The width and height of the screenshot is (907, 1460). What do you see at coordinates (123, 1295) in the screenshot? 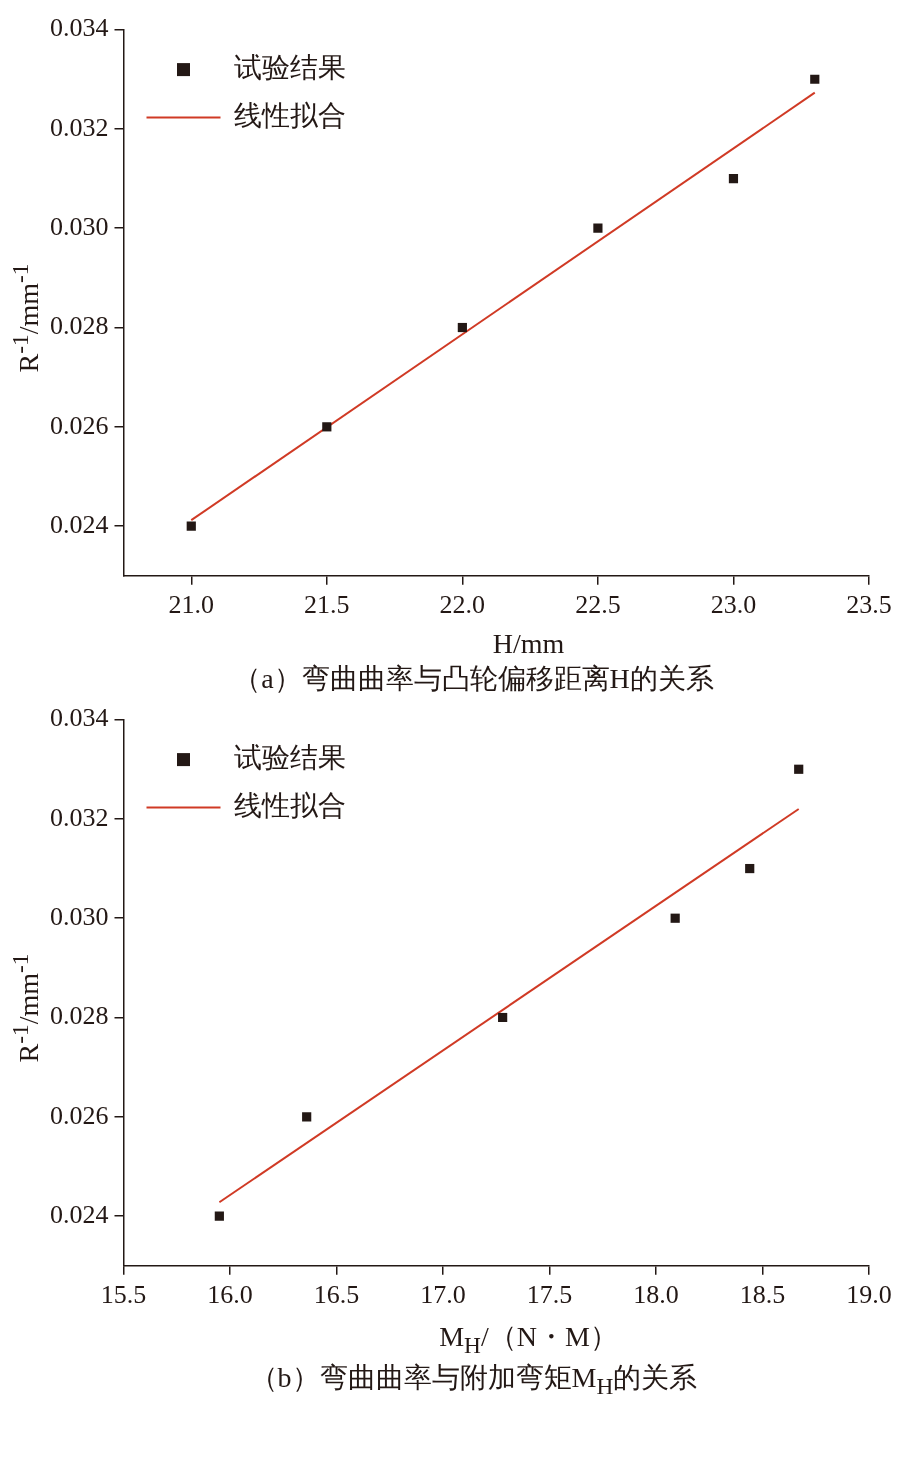
I see `x-tick-label: 15.5` at bounding box center [123, 1295].